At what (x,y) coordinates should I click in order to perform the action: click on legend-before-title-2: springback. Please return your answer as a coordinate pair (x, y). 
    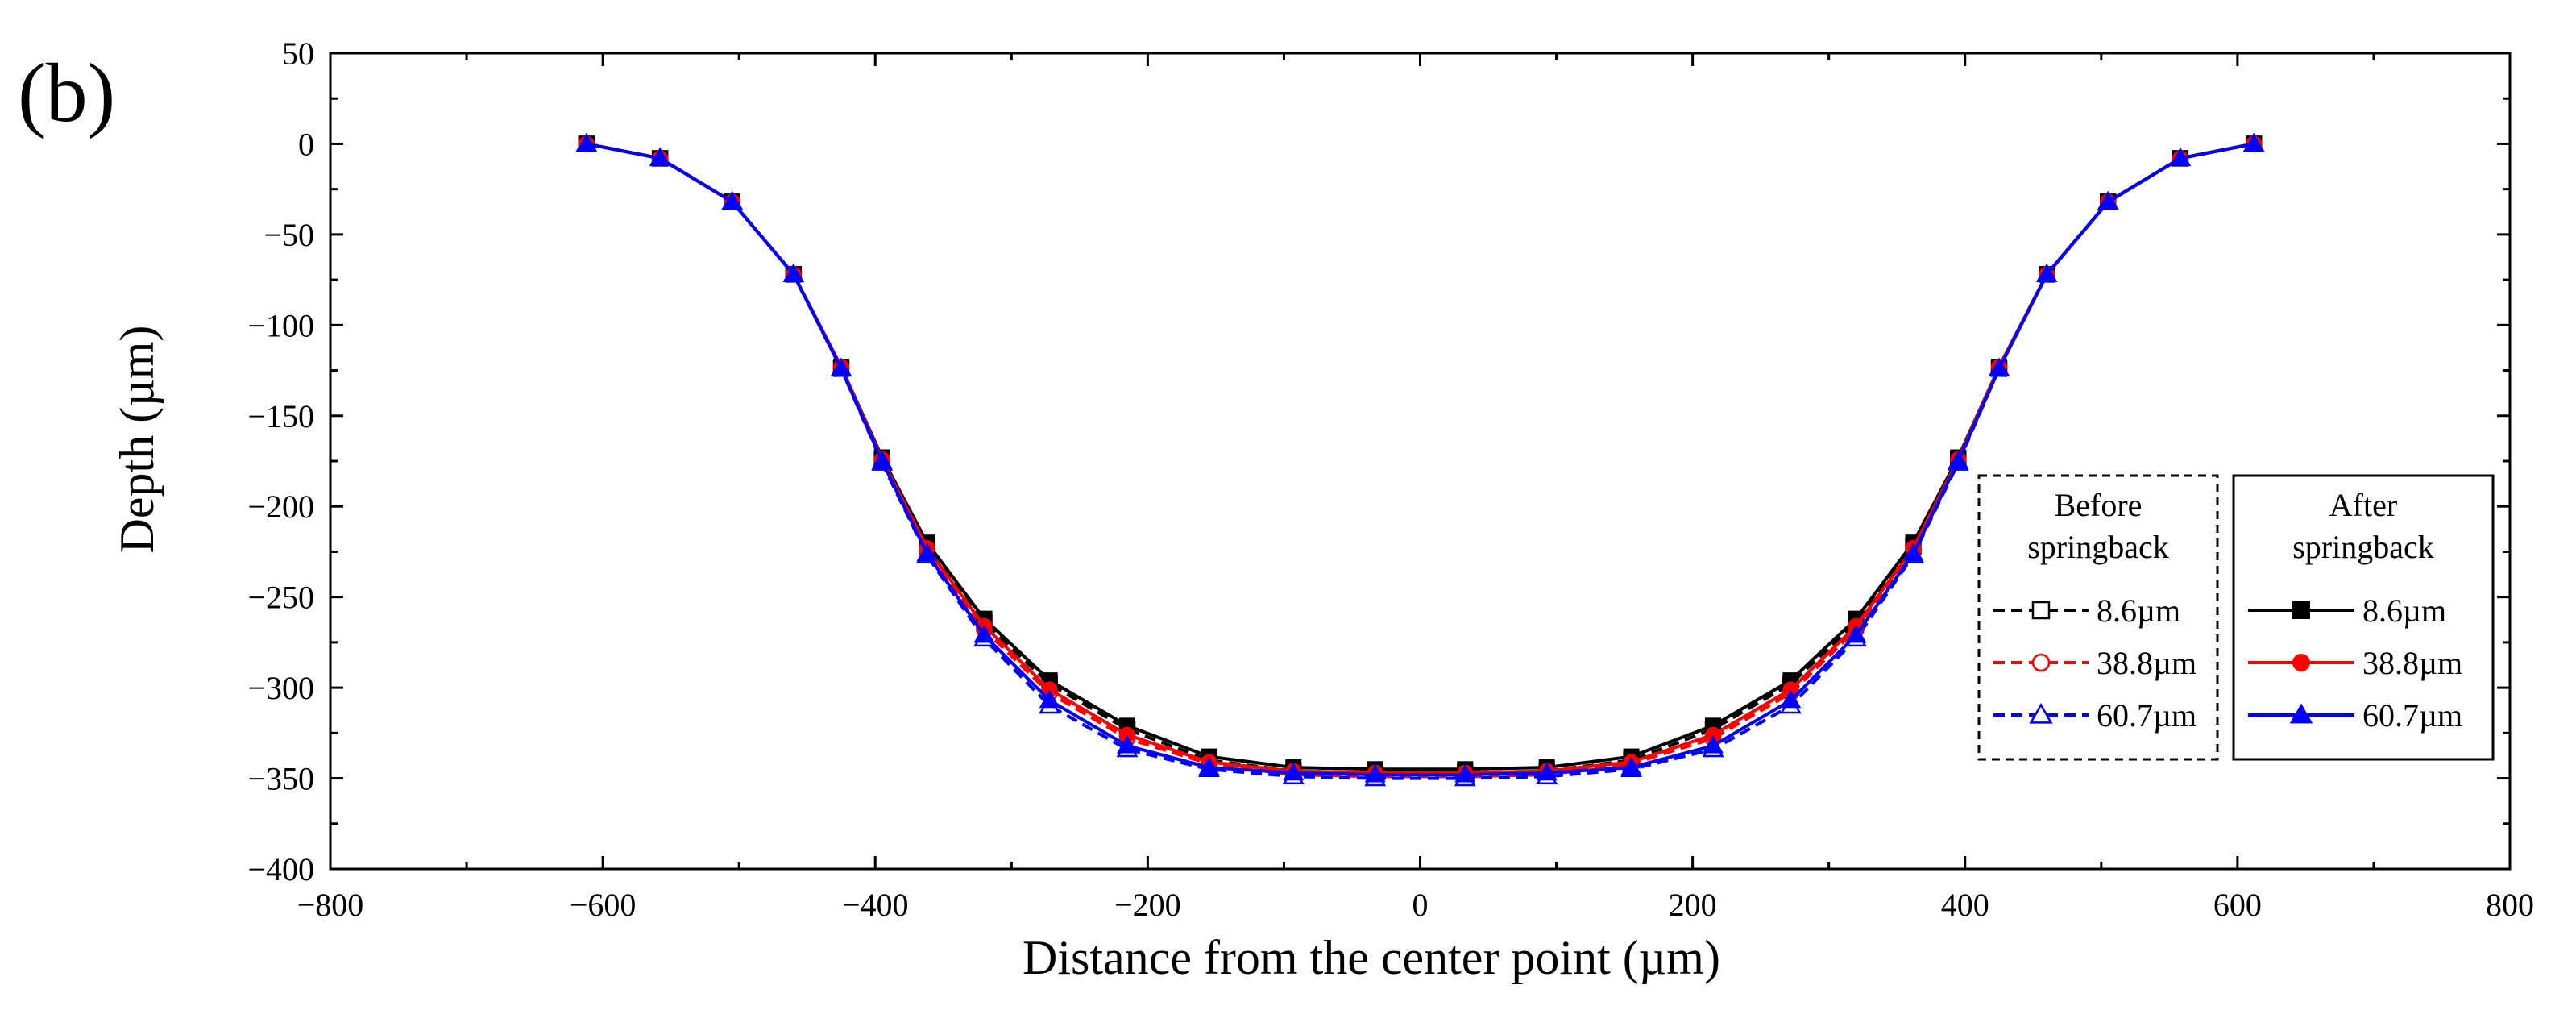
    Looking at the image, I should click on (2098, 547).